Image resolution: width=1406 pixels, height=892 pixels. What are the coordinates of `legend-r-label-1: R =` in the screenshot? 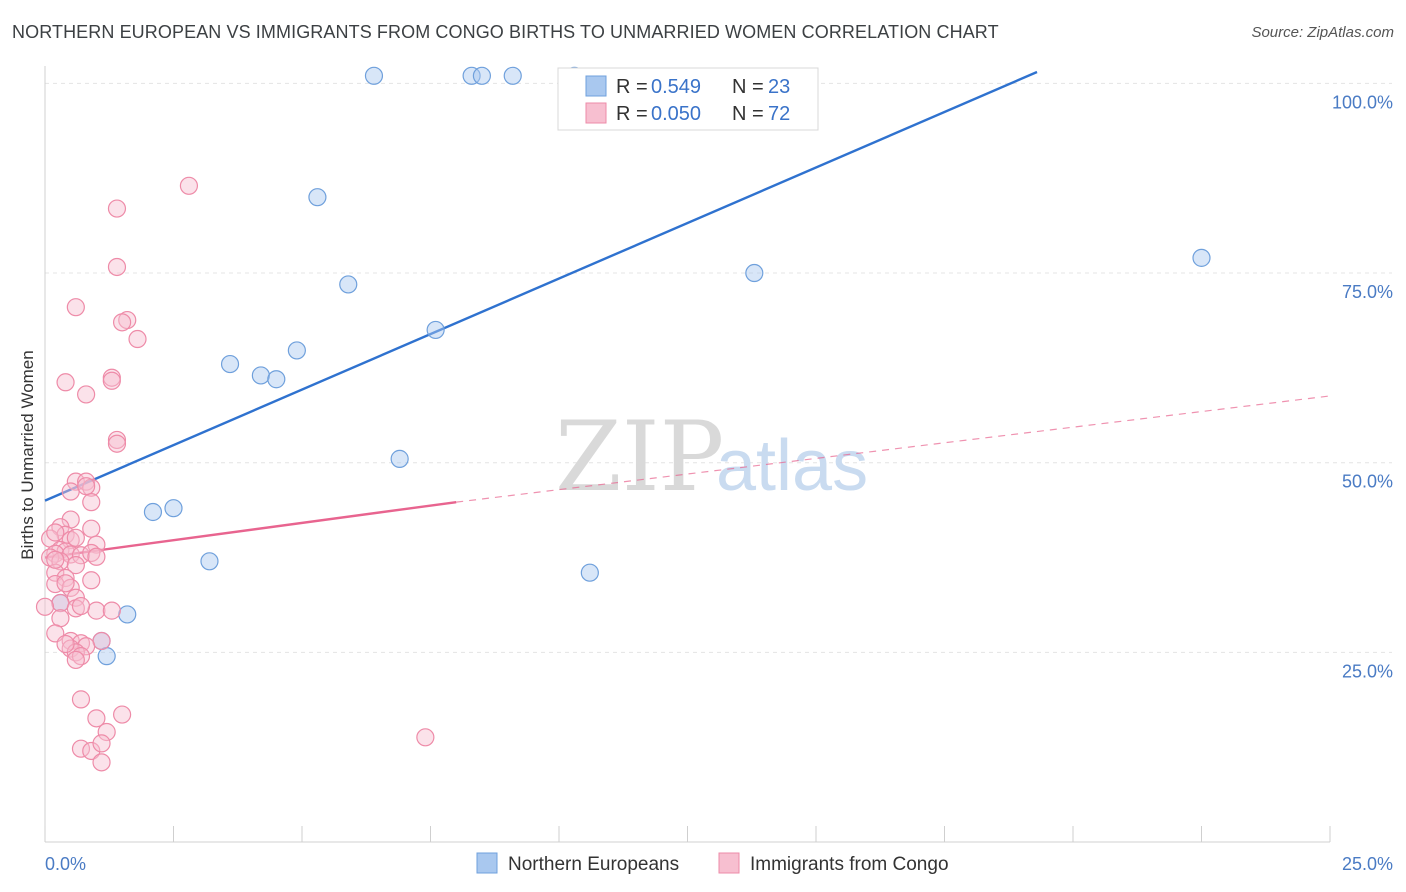 It's located at (632, 87).